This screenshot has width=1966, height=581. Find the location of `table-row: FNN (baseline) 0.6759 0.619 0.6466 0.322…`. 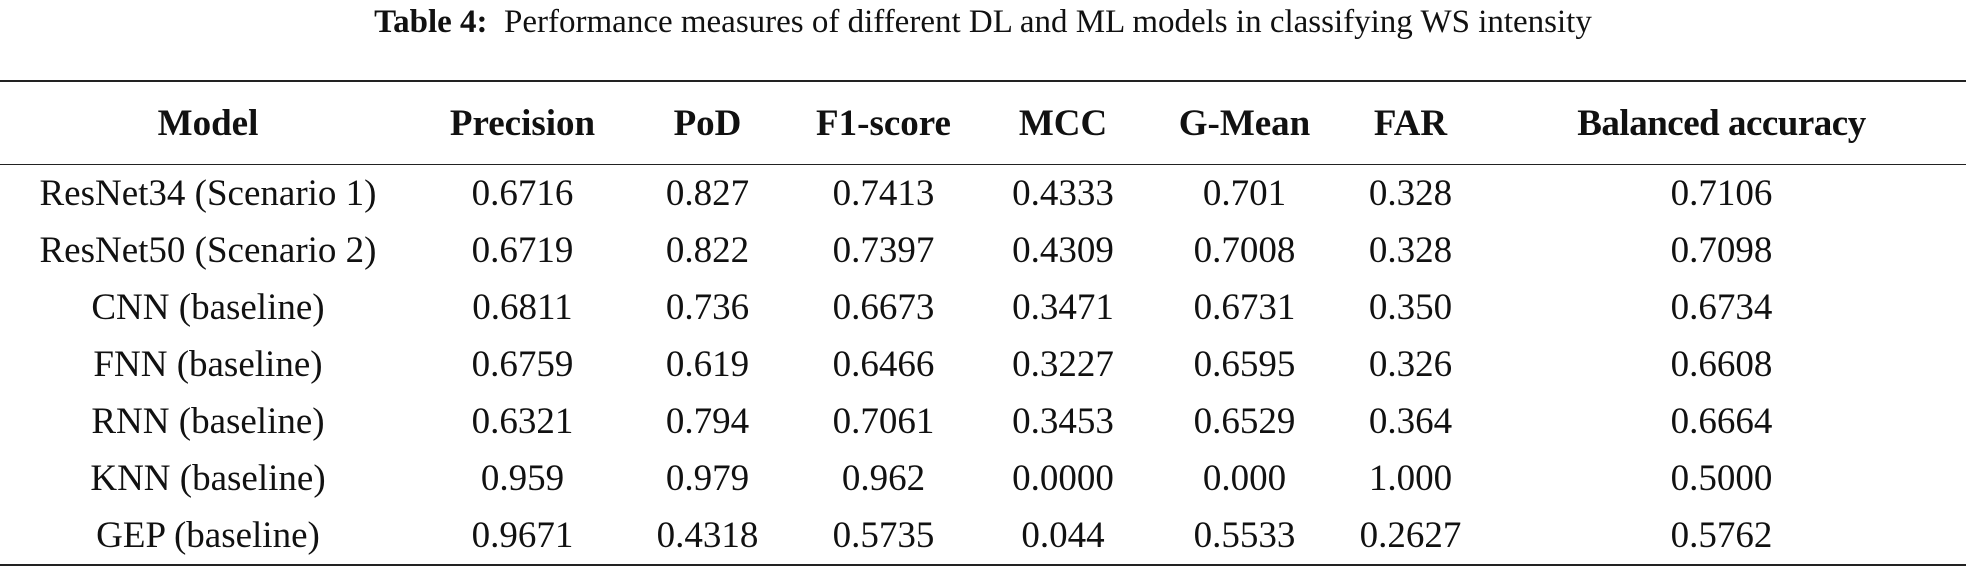

table-row: FNN (baseline) 0.6759 0.619 0.6466 0.322… is located at coordinates (983, 364).